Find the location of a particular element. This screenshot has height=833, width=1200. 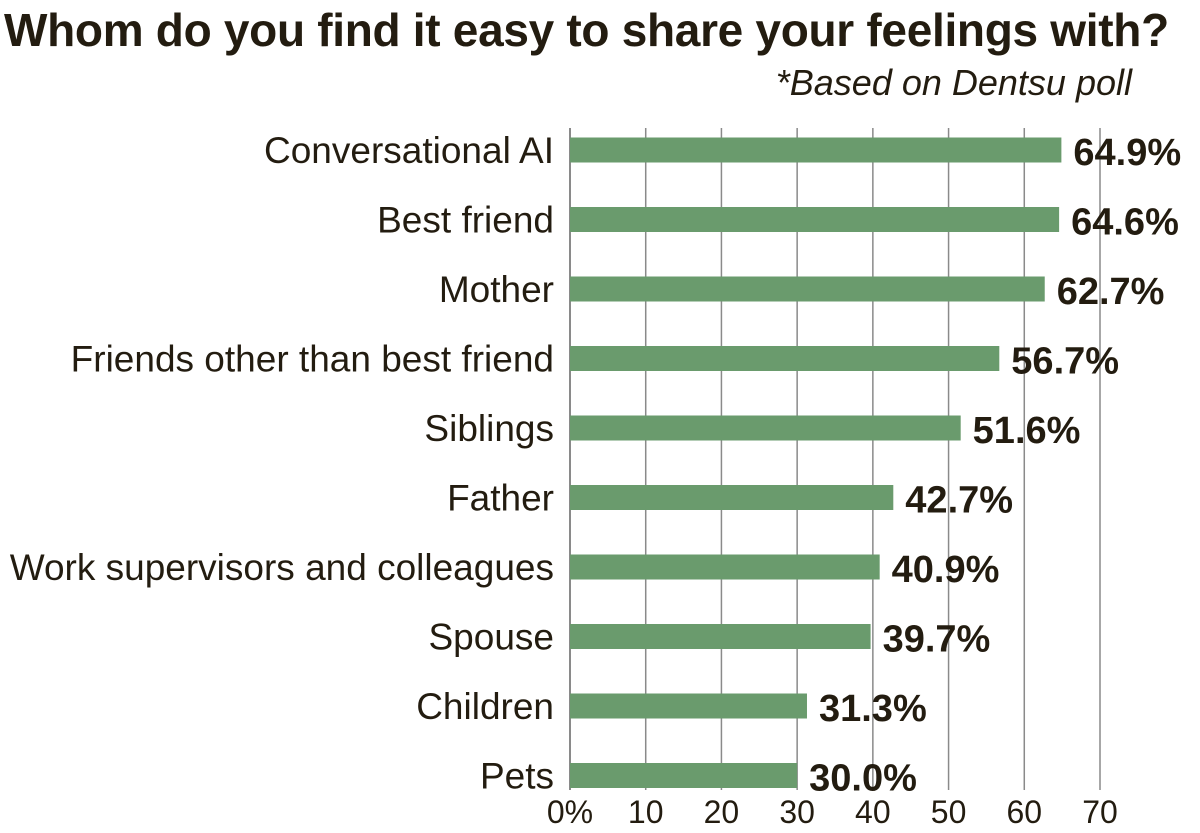

category-label: Work supervisors and colleagues is located at coordinates (282, 567).